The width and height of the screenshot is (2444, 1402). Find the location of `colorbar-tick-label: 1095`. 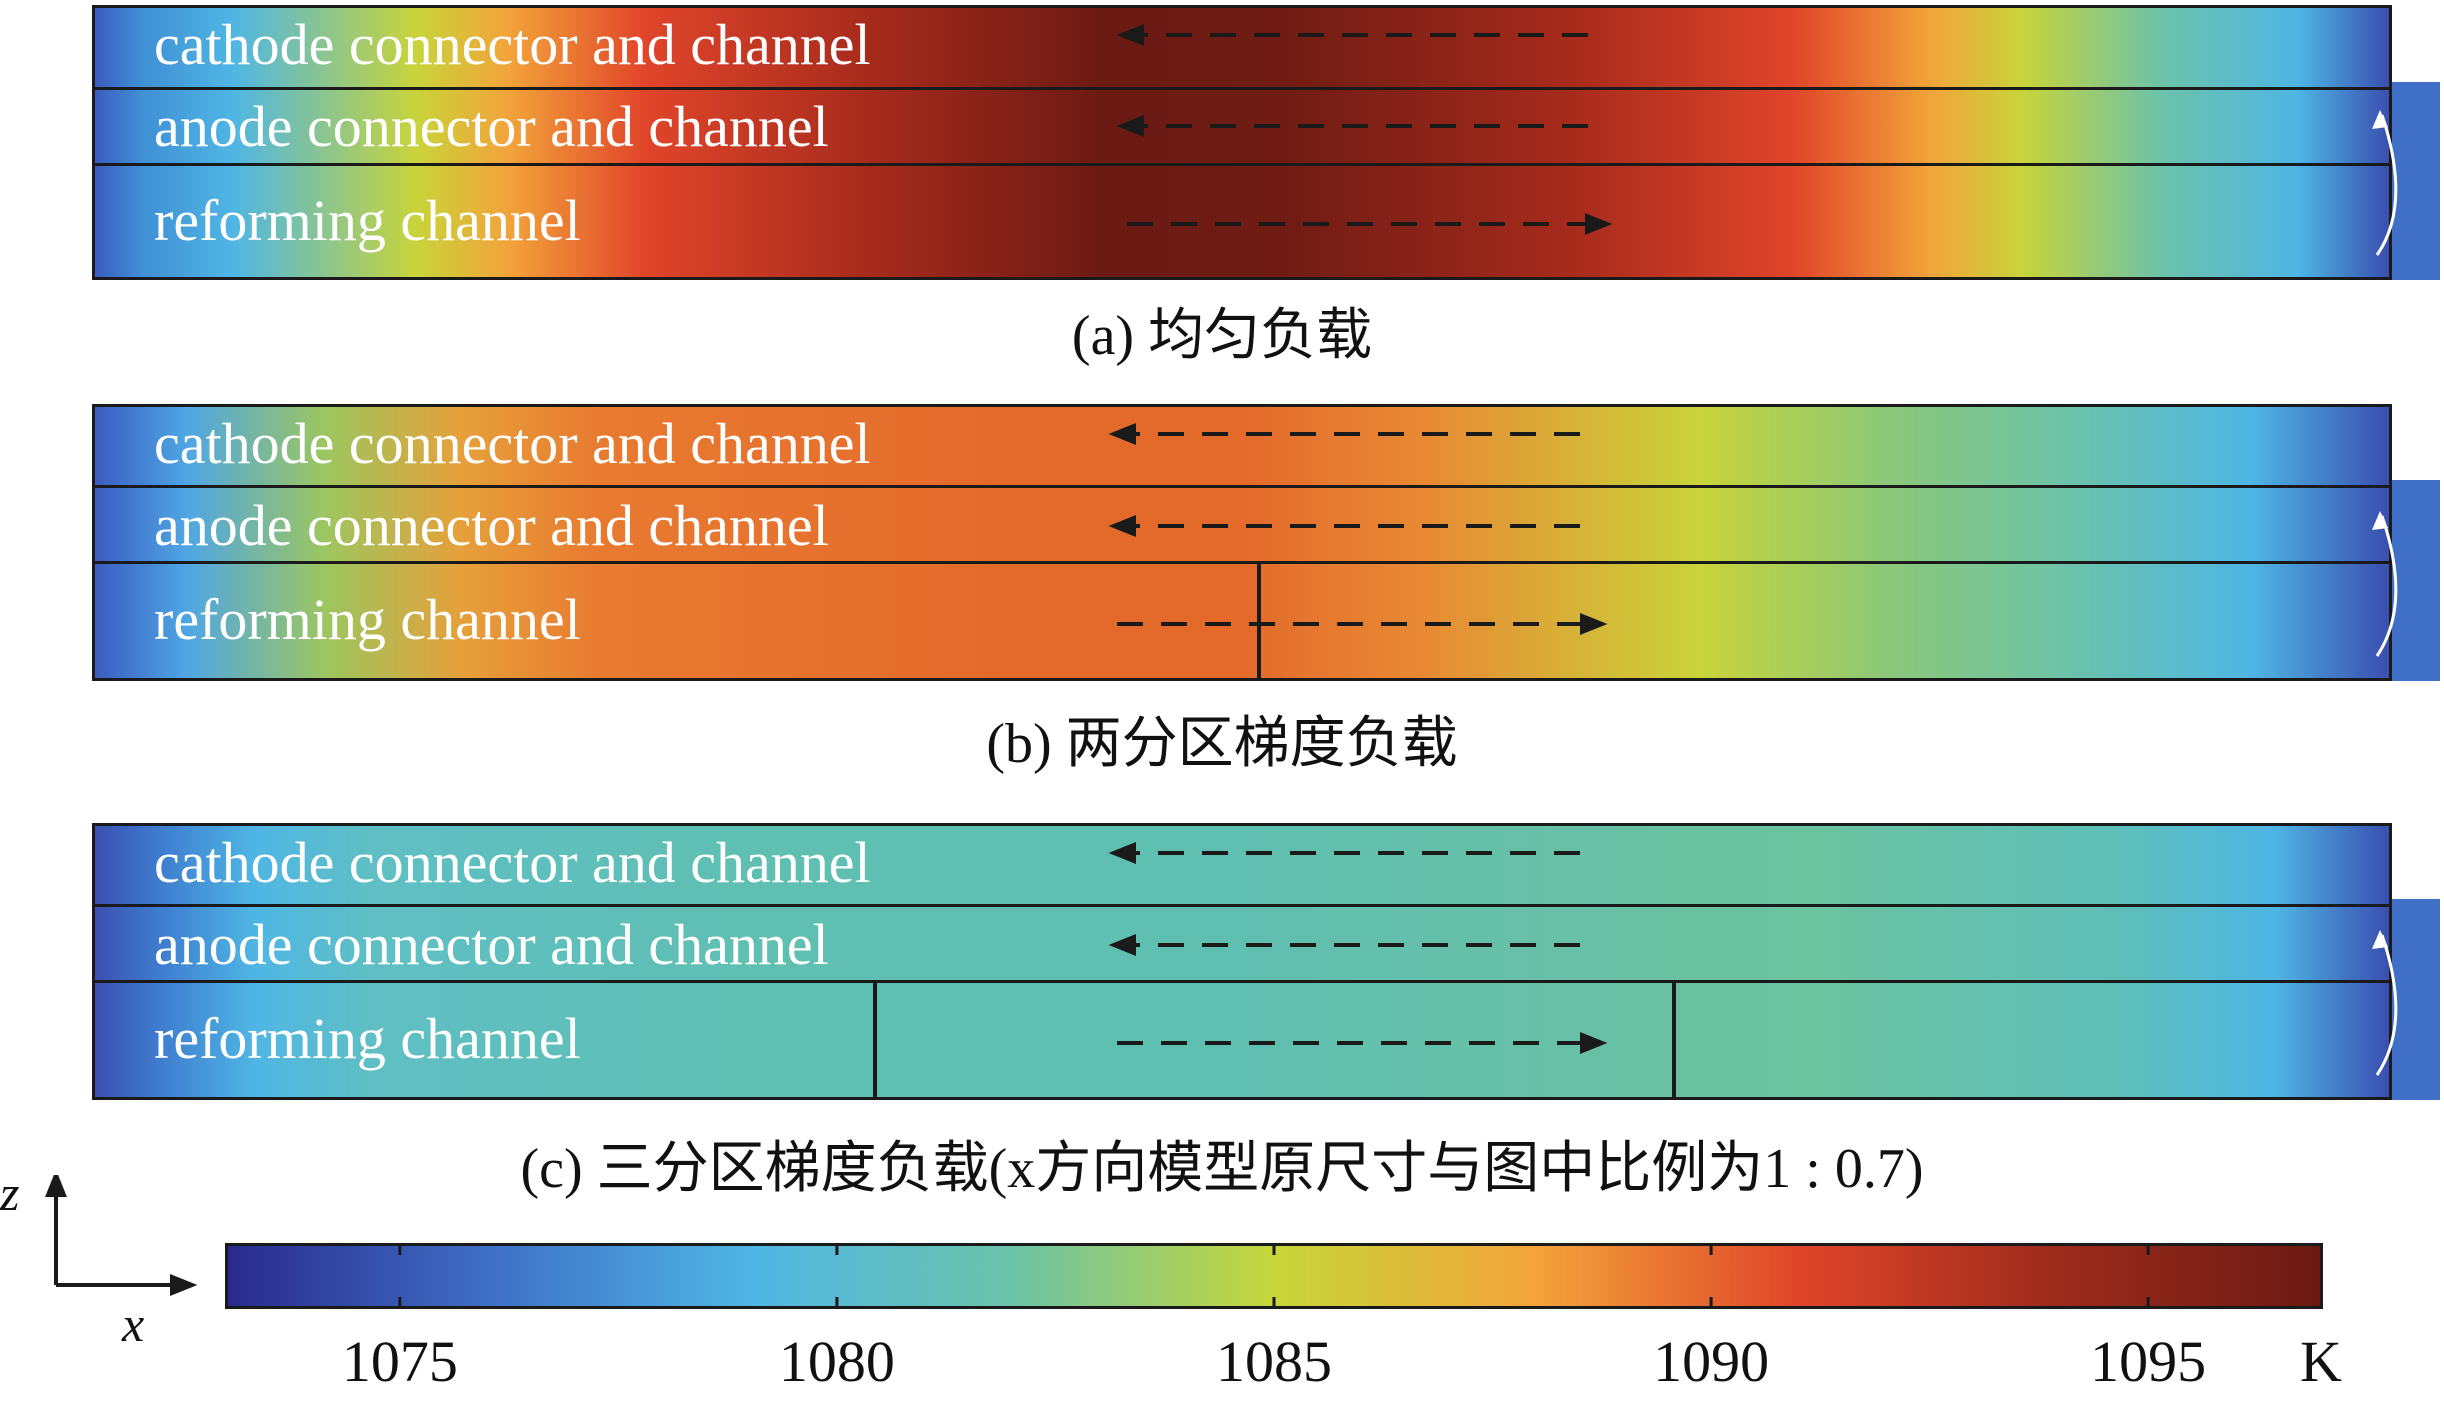

colorbar-tick-label: 1095 is located at coordinates (2148, 1361).